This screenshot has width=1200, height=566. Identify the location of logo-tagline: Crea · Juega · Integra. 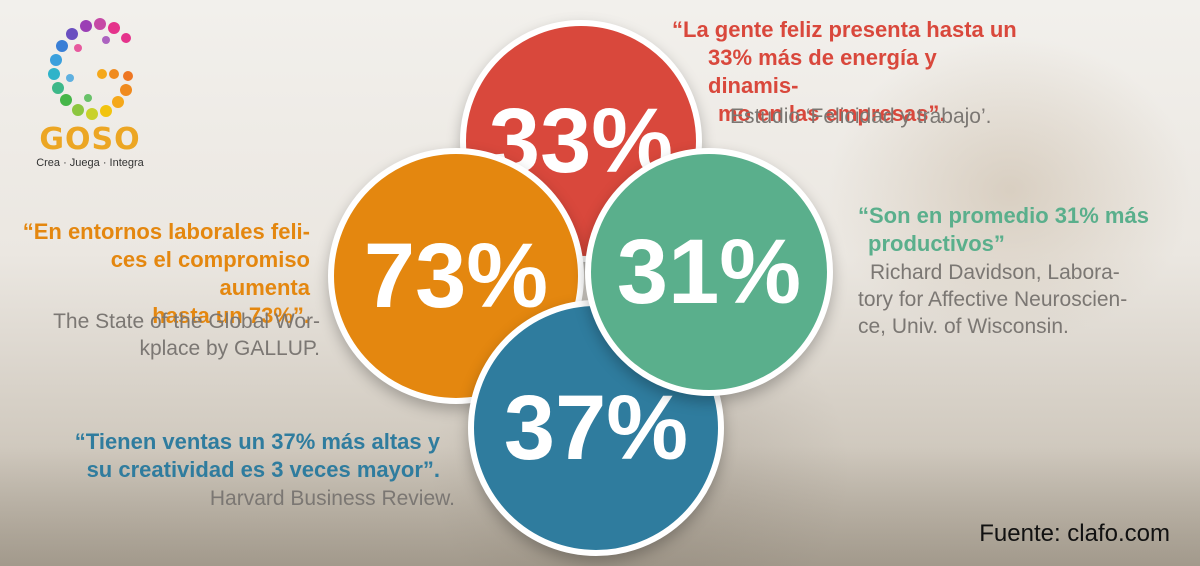
(90, 163).